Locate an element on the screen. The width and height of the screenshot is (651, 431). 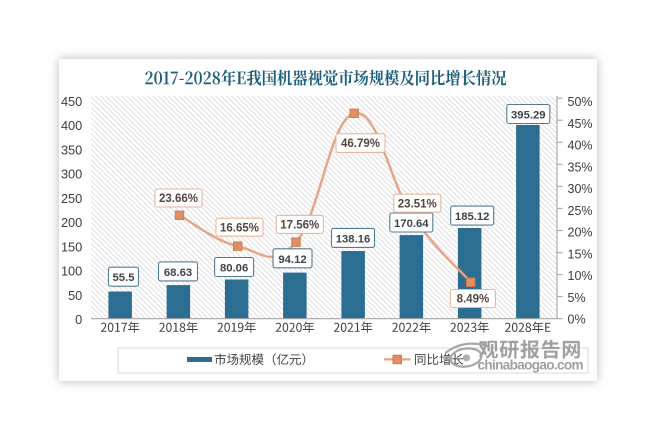
svg-text: 80.06 is located at coordinates (234, 269).